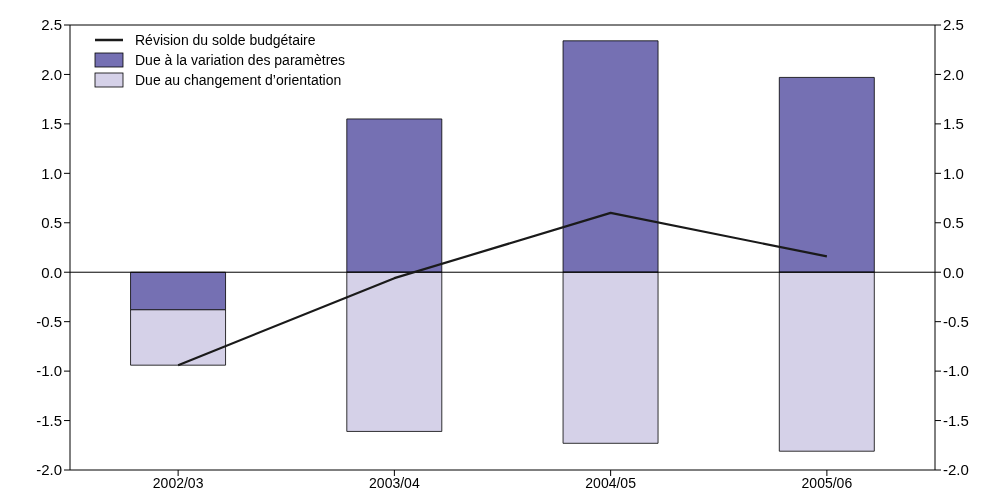  What do you see at coordinates (953, 74) in the screenshot?
I see `y2-tick-label: 2.0` at bounding box center [953, 74].